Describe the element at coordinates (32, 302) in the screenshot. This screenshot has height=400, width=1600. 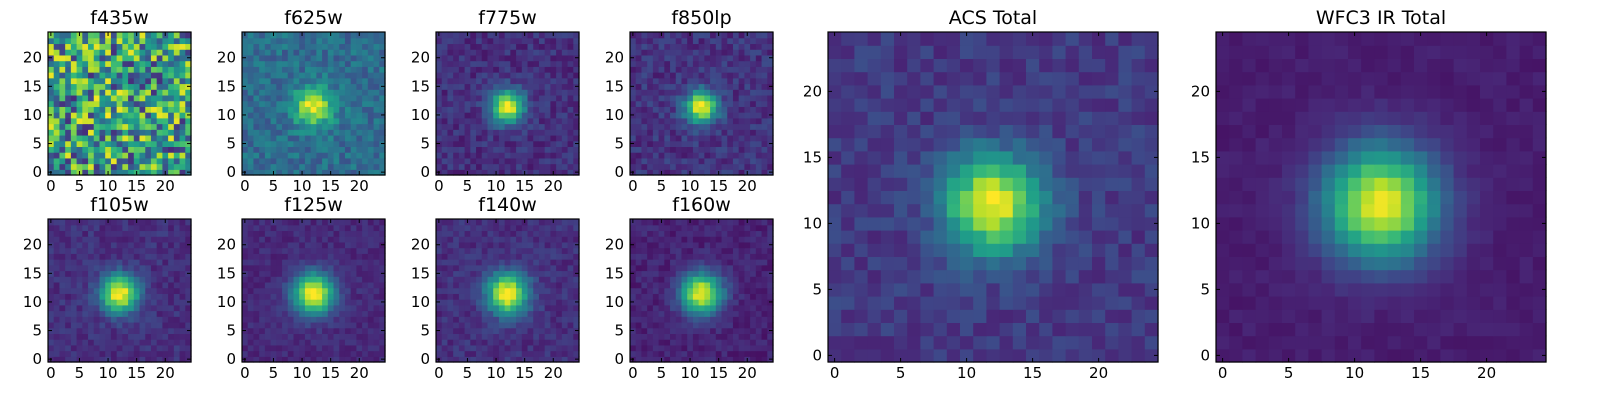
I see `y-tick-label: 10` at that location.